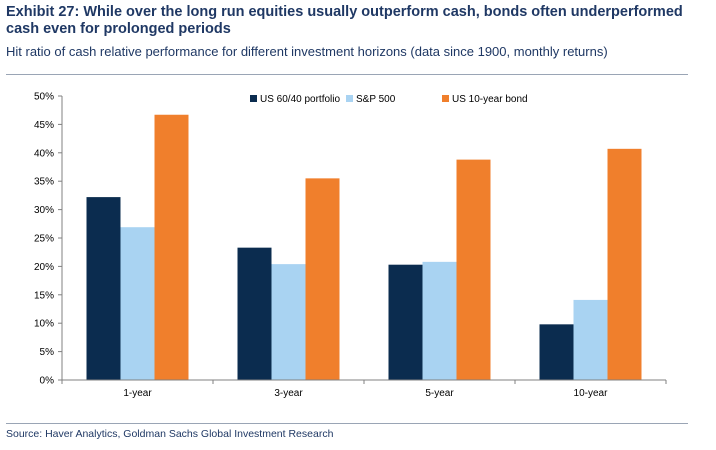 Image resolution: width=716 pixels, height=450 pixels. Describe the element at coordinates (44, 182) in the screenshot. I see `y-tick-label: 35%` at that location.